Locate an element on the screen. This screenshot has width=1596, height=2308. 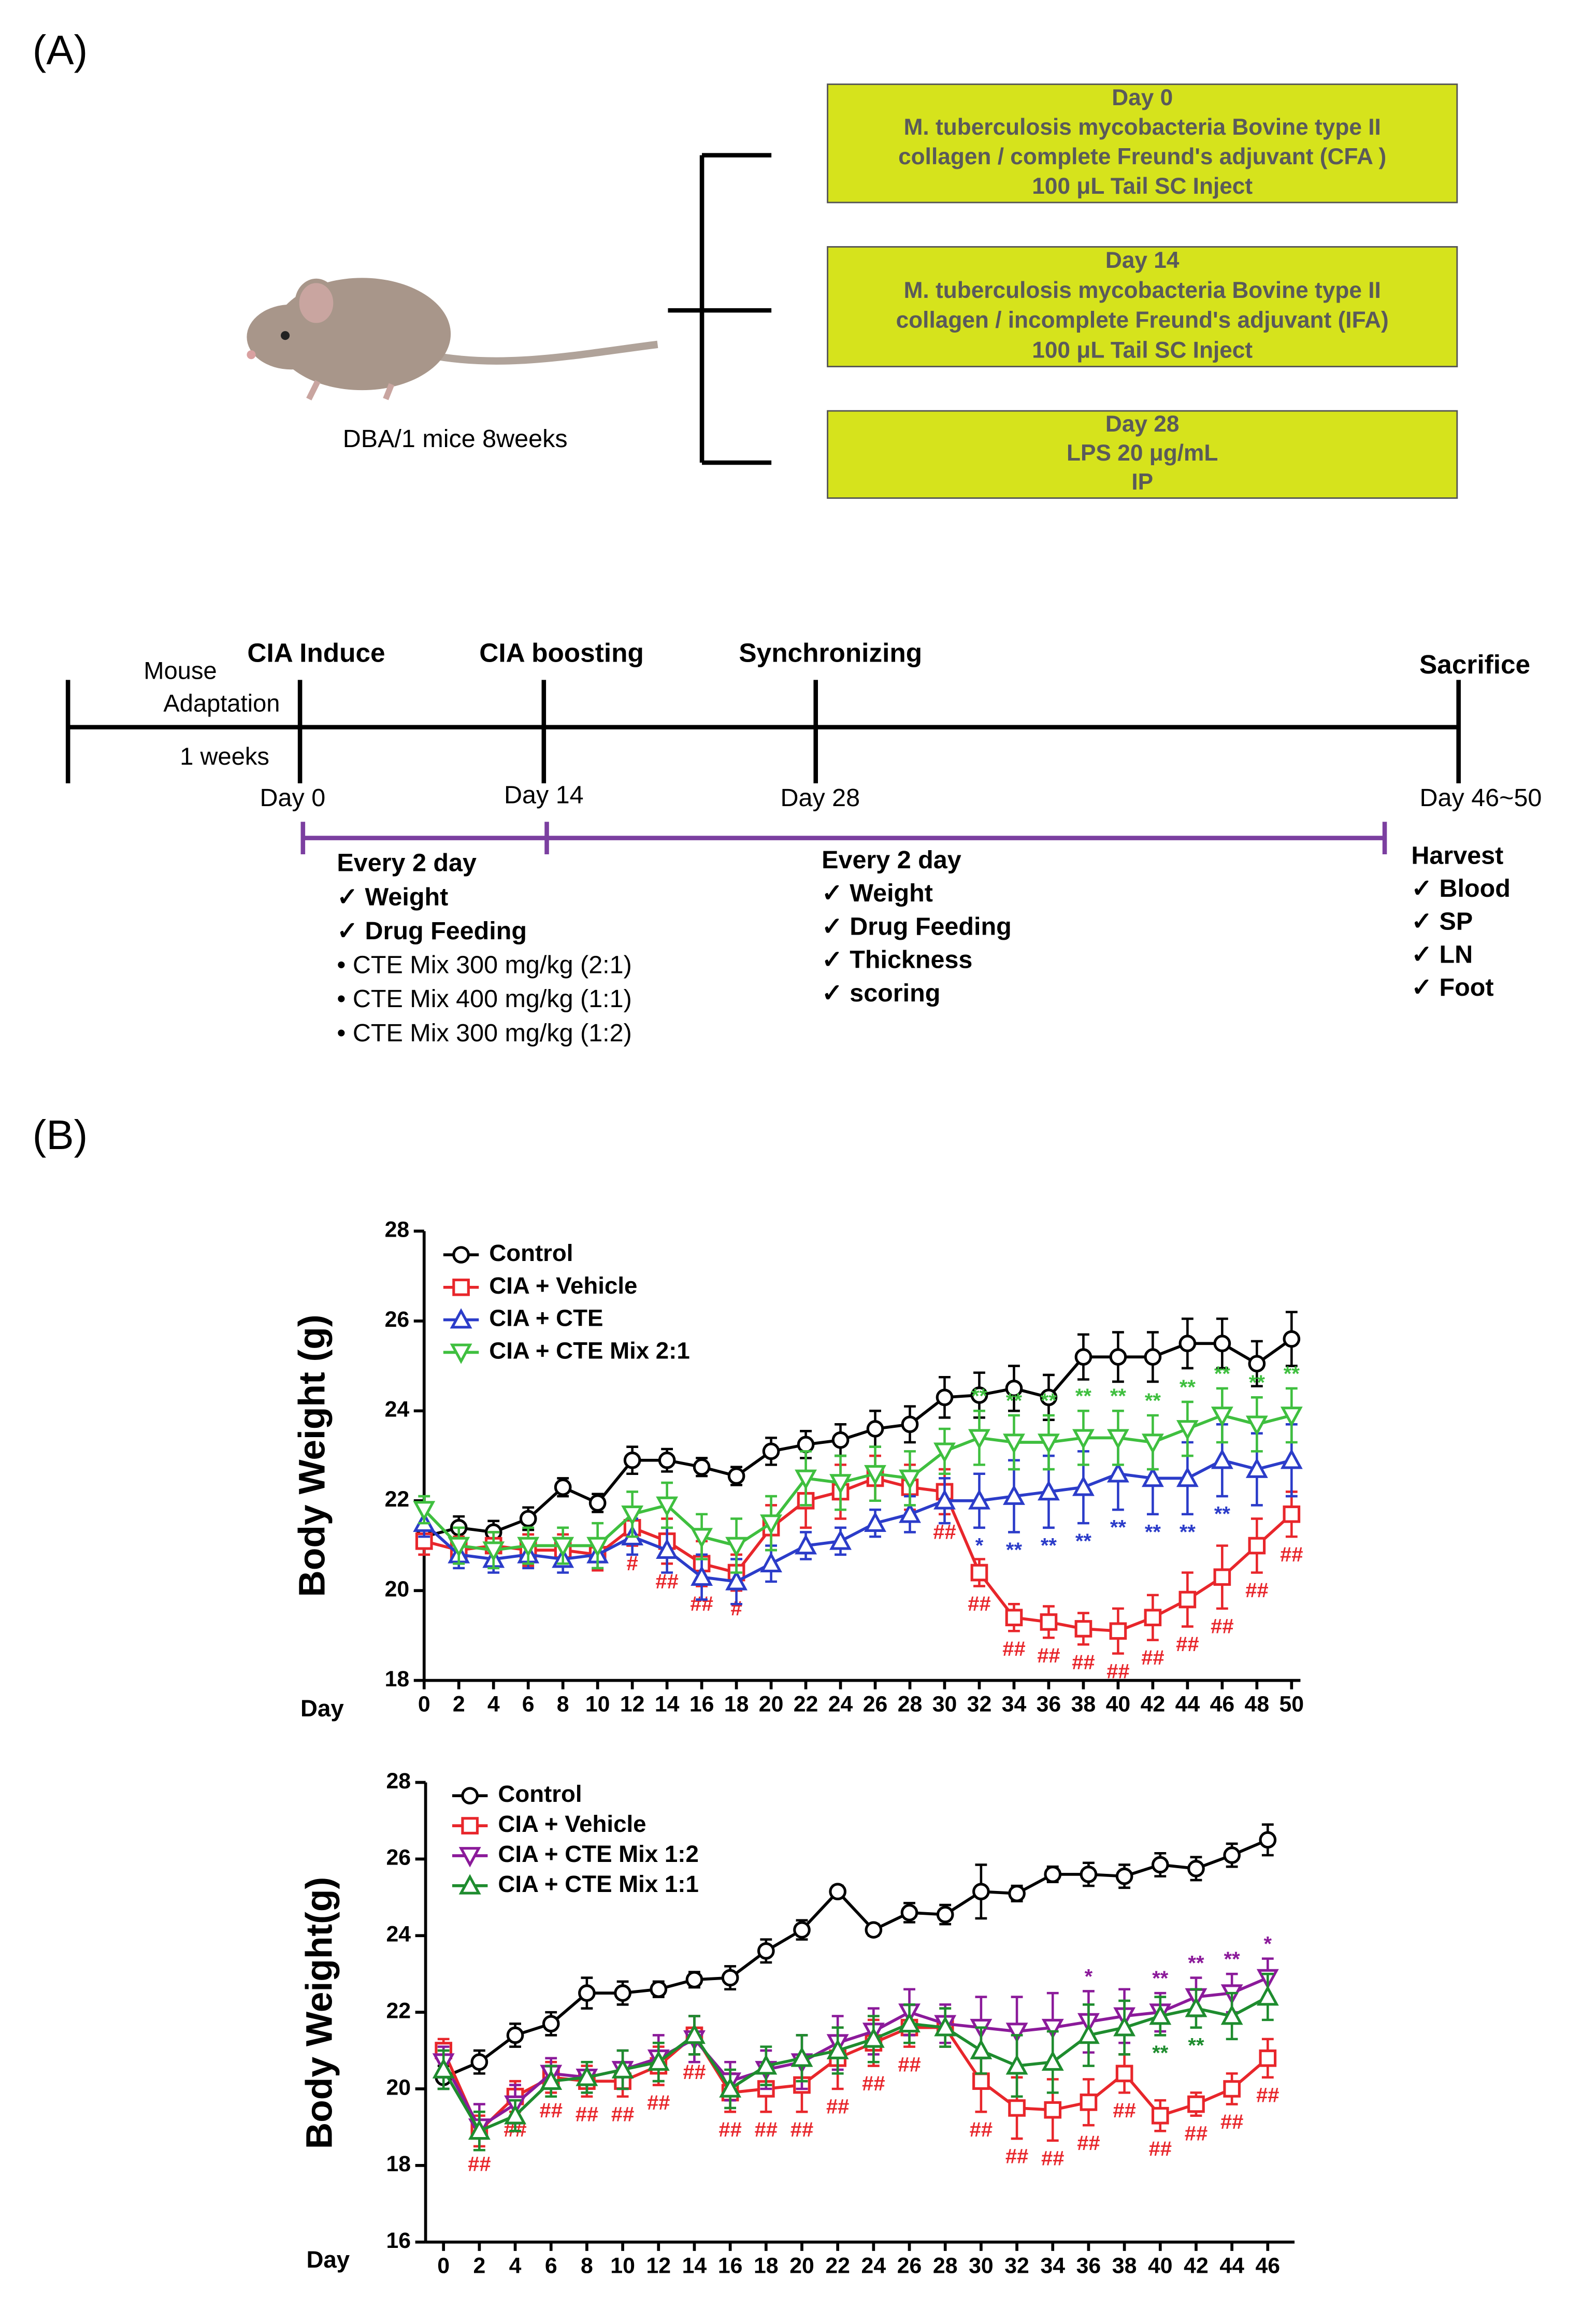
x-tick-label: 0 is located at coordinates (424, 1704).